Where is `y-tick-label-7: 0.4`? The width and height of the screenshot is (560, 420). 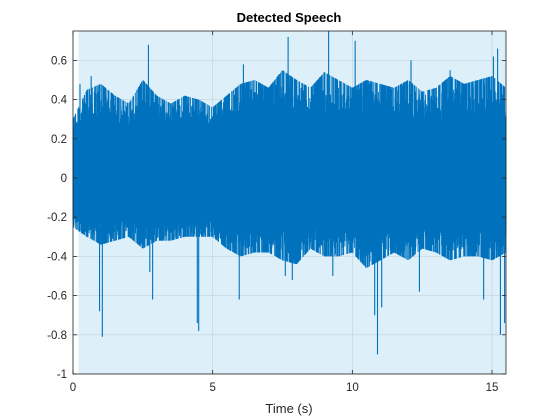
y-tick-label-7: 0.4 is located at coordinates (59, 101).